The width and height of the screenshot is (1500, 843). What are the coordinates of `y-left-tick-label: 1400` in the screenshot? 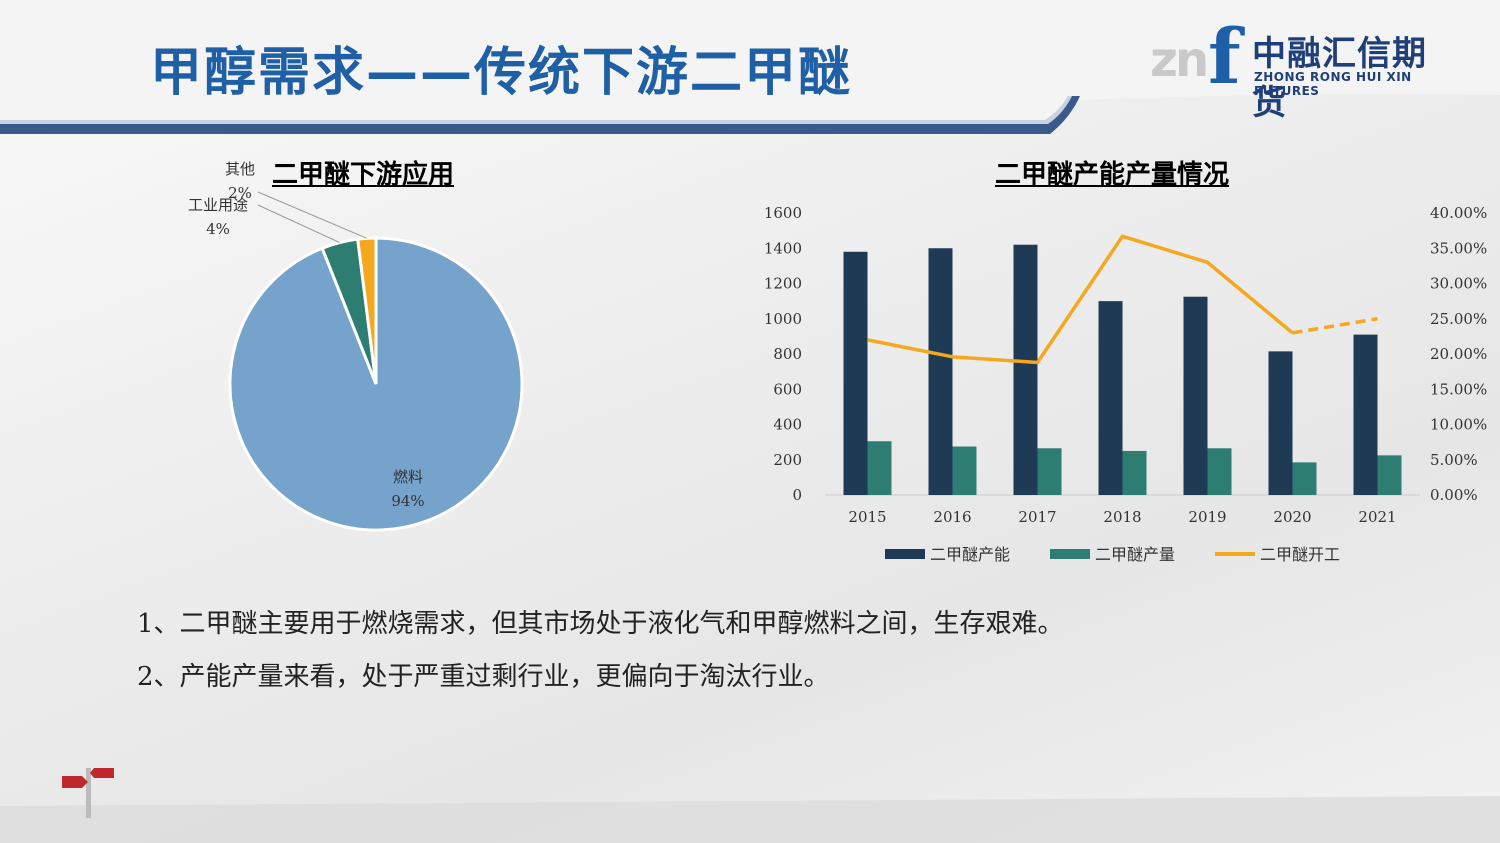 It's located at (783, 248).